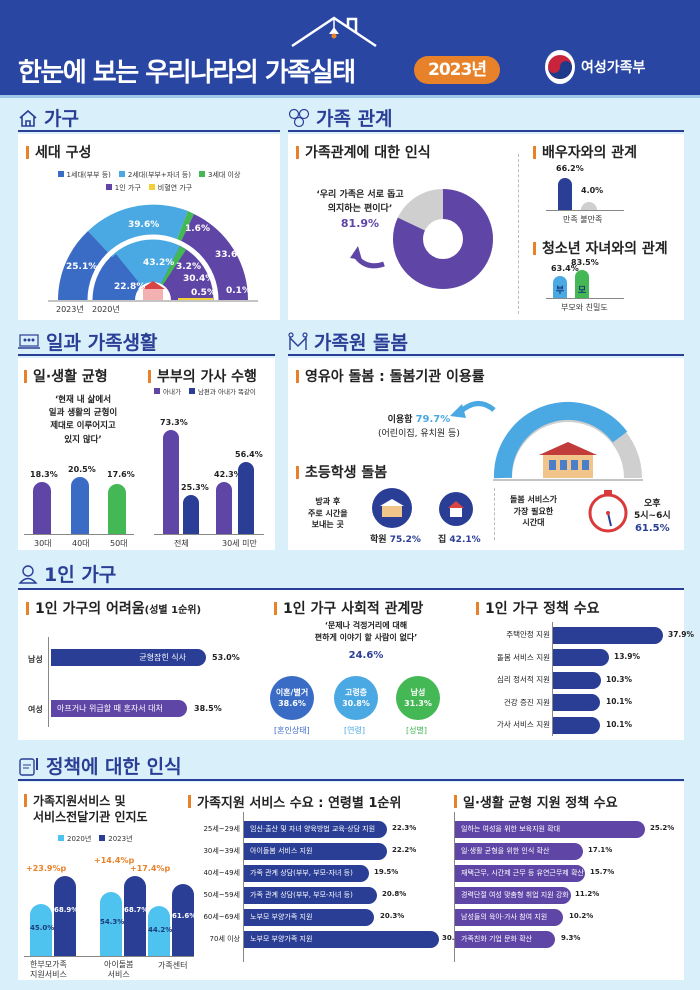  What do you see at coordinates (238, 291) in the screenshot?
I see `label-2023-nonrel: 0.1%` at bounding box center [238, 291].